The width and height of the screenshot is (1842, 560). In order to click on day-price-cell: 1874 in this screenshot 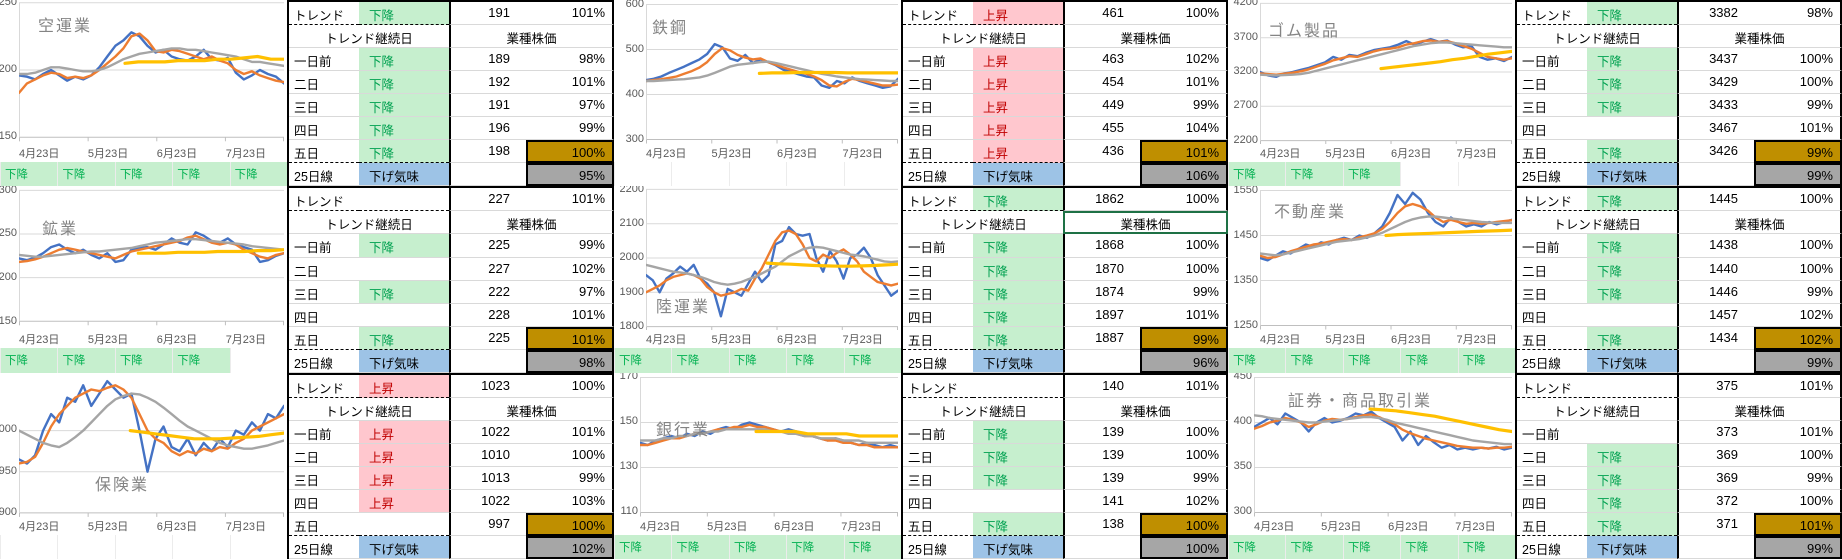, I will do `click(1101, 292)`.